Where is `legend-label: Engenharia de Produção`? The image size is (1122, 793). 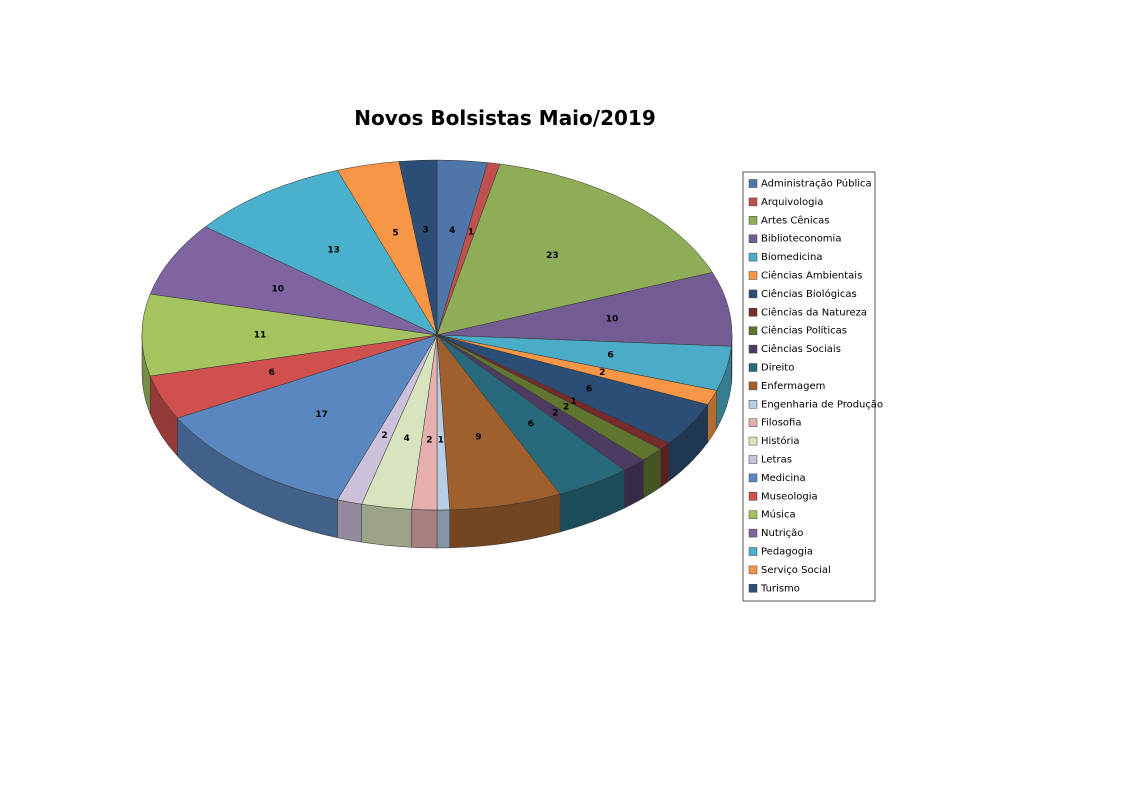
legend-label: Engenharia de Produção is located at coordinates (822, 404).